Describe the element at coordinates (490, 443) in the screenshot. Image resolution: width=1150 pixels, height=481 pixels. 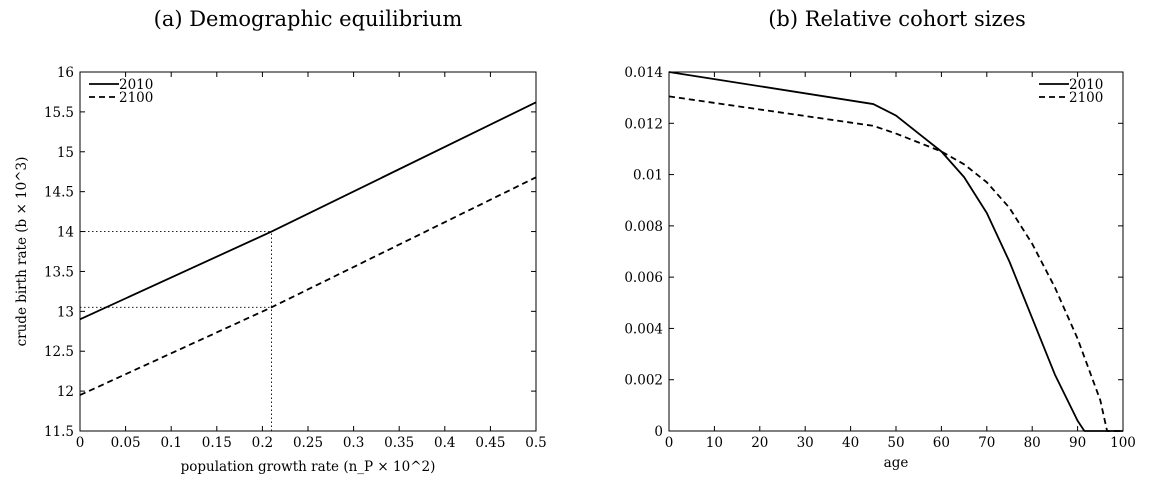
I see `panel-0-x-tick-label: 0.45` at that location.